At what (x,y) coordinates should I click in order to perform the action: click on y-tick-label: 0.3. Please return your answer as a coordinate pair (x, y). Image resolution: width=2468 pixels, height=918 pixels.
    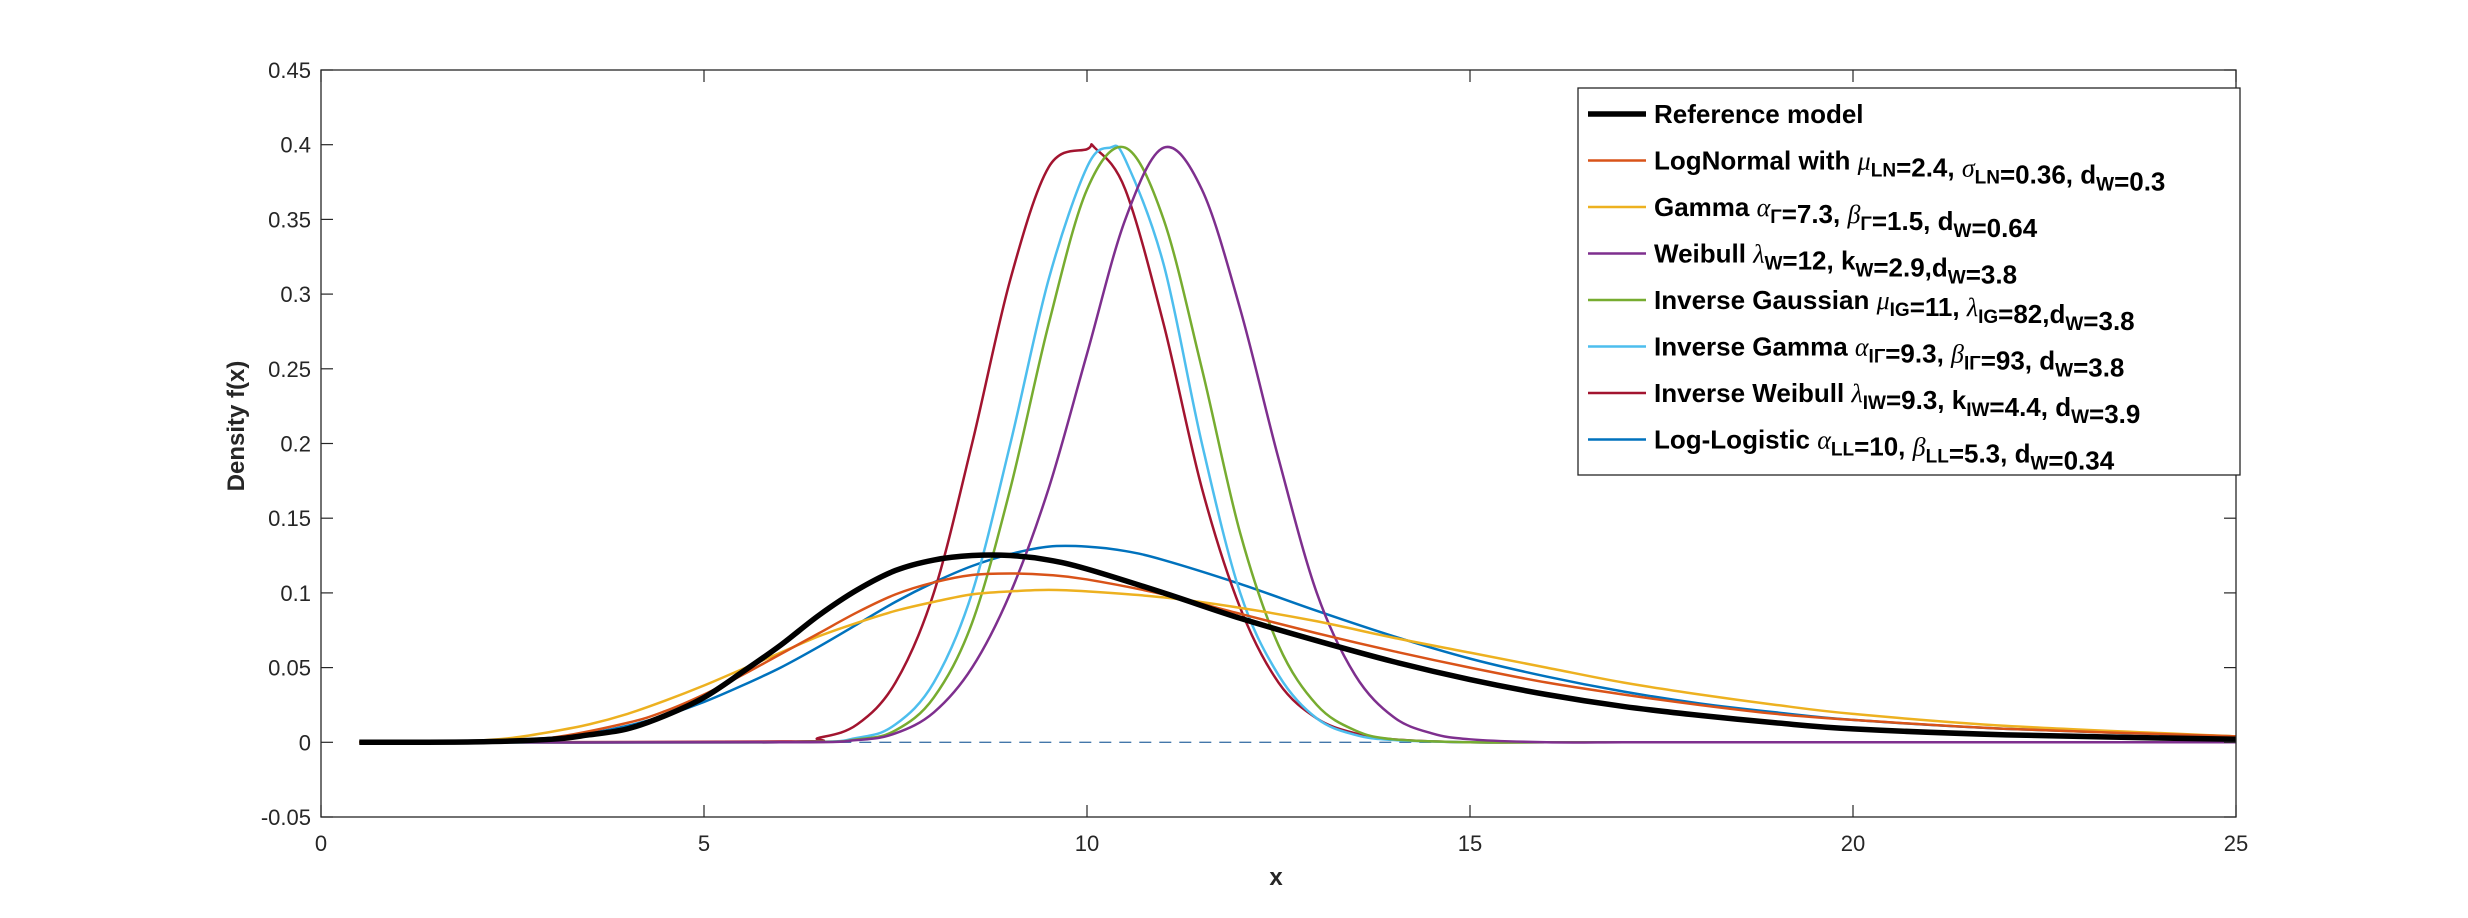
    Looking at the image, I should click on (295, 294).